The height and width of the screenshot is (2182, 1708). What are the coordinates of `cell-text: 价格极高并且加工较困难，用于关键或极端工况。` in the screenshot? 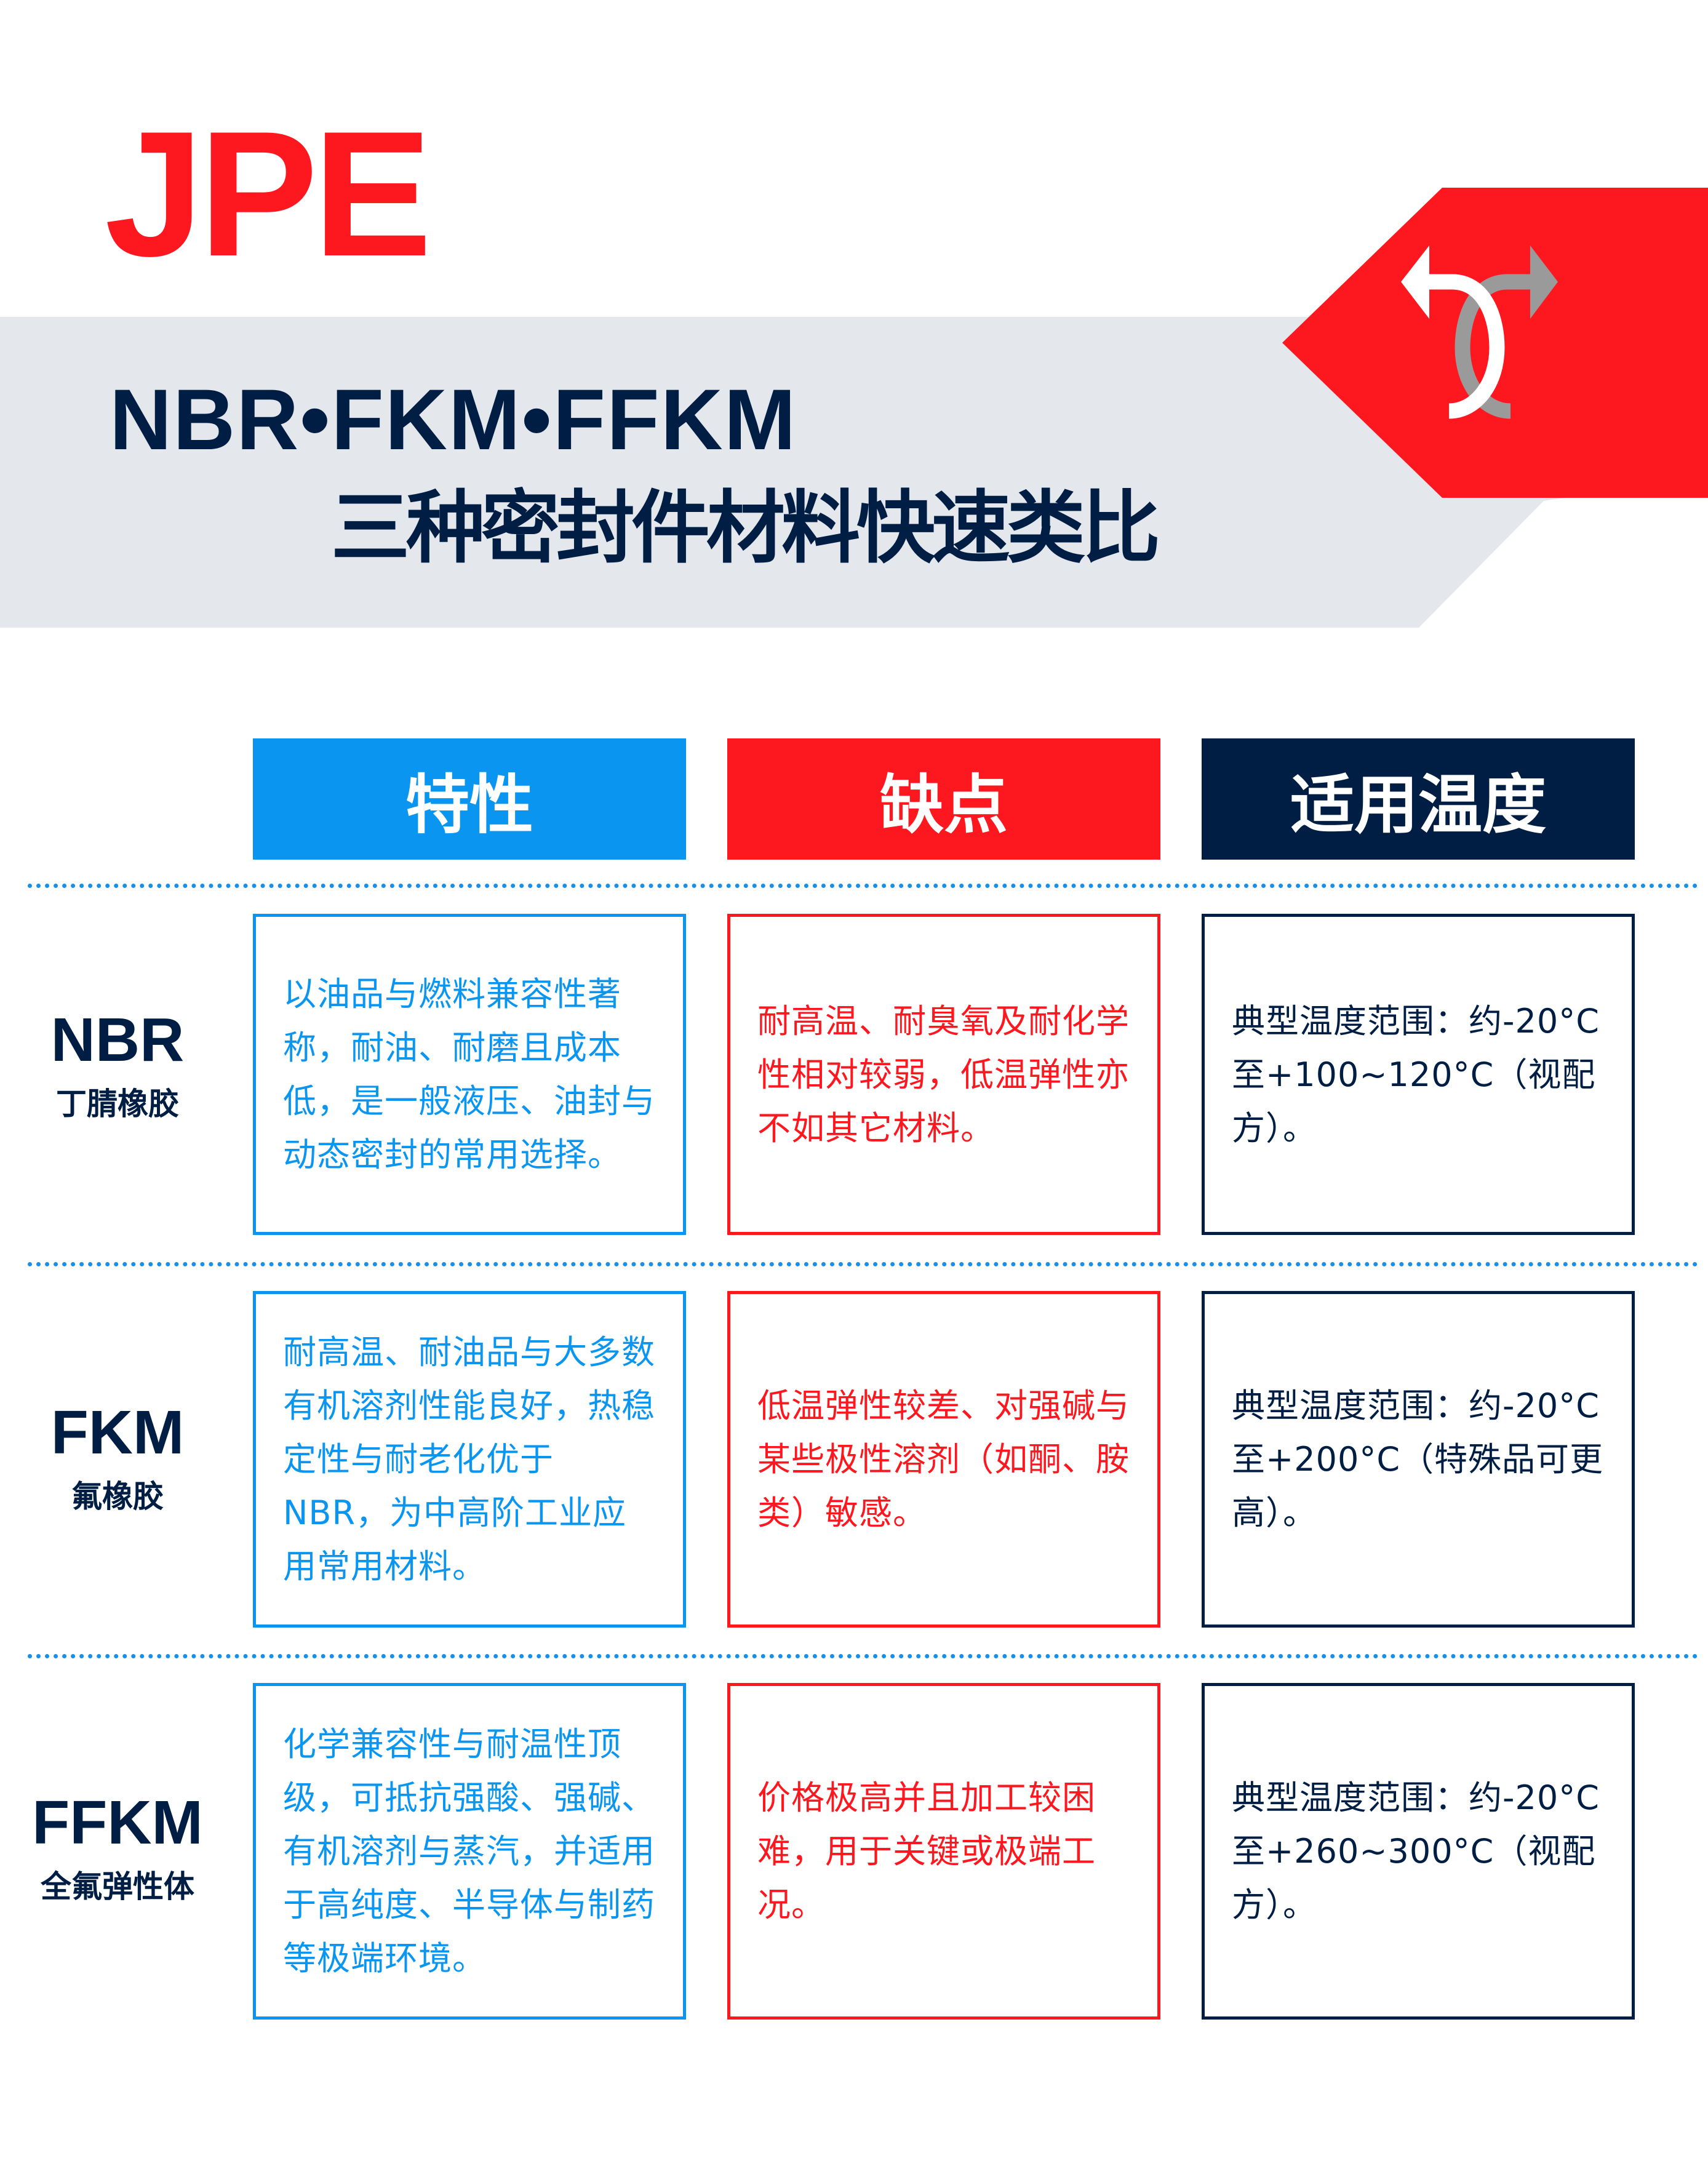 It's located at (926, 1851).